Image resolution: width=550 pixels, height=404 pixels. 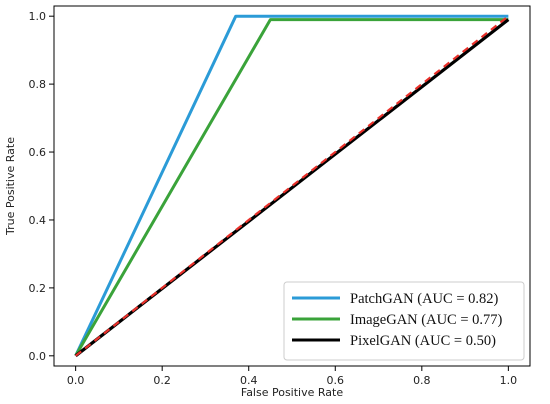 What do you see at coordinates (336, 380) in the screenshot?
I see `x-tick-label: 0.6` at bounding box center [336, 380].